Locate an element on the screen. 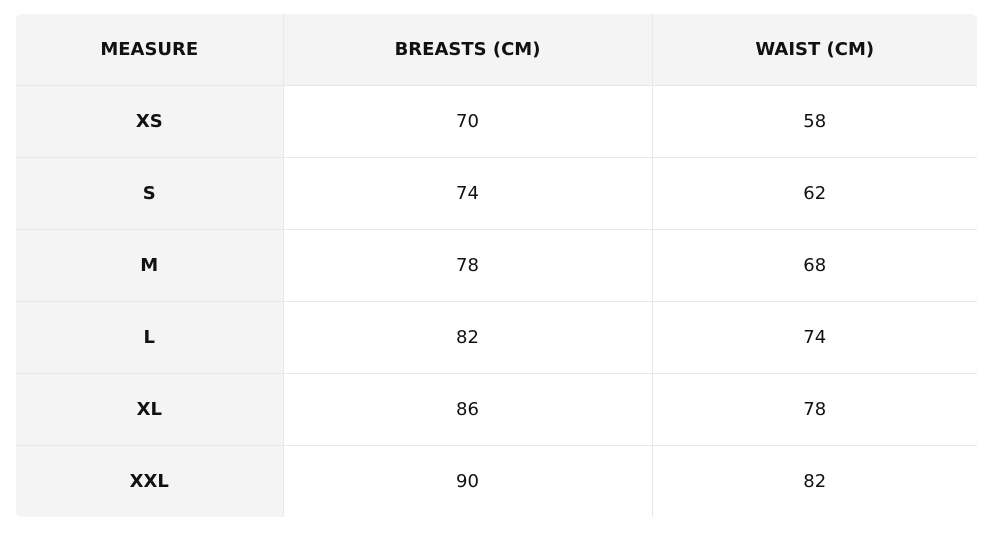  table-row: XL 86 78 is located at coordinates (496, 409).